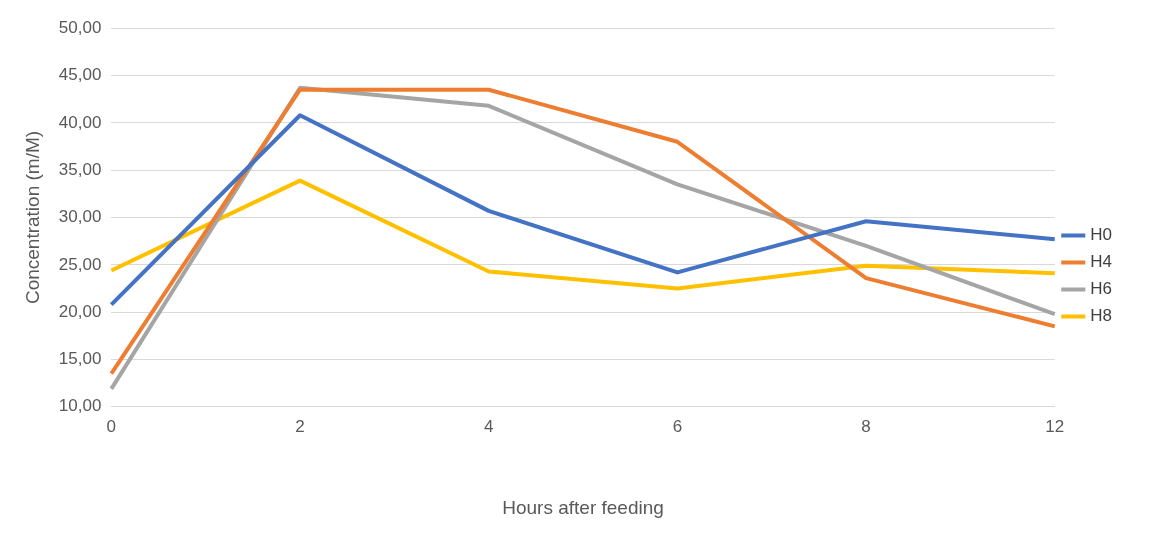  Describe the element at coordinates (1101, 316) in the screenshot. I see `legend-label: H8` at that location.